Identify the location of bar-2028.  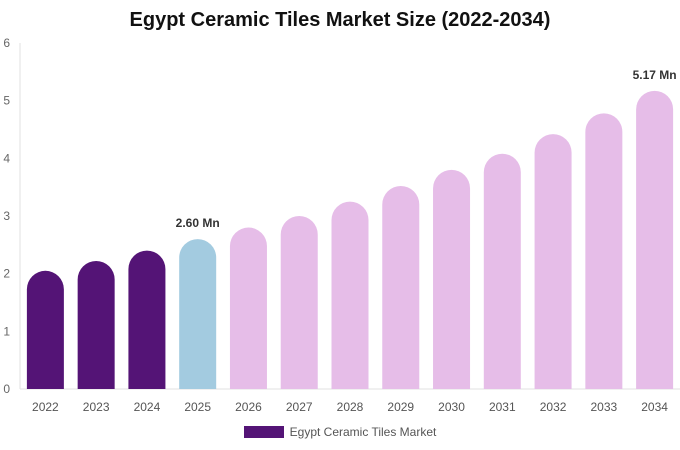
(350, 295).